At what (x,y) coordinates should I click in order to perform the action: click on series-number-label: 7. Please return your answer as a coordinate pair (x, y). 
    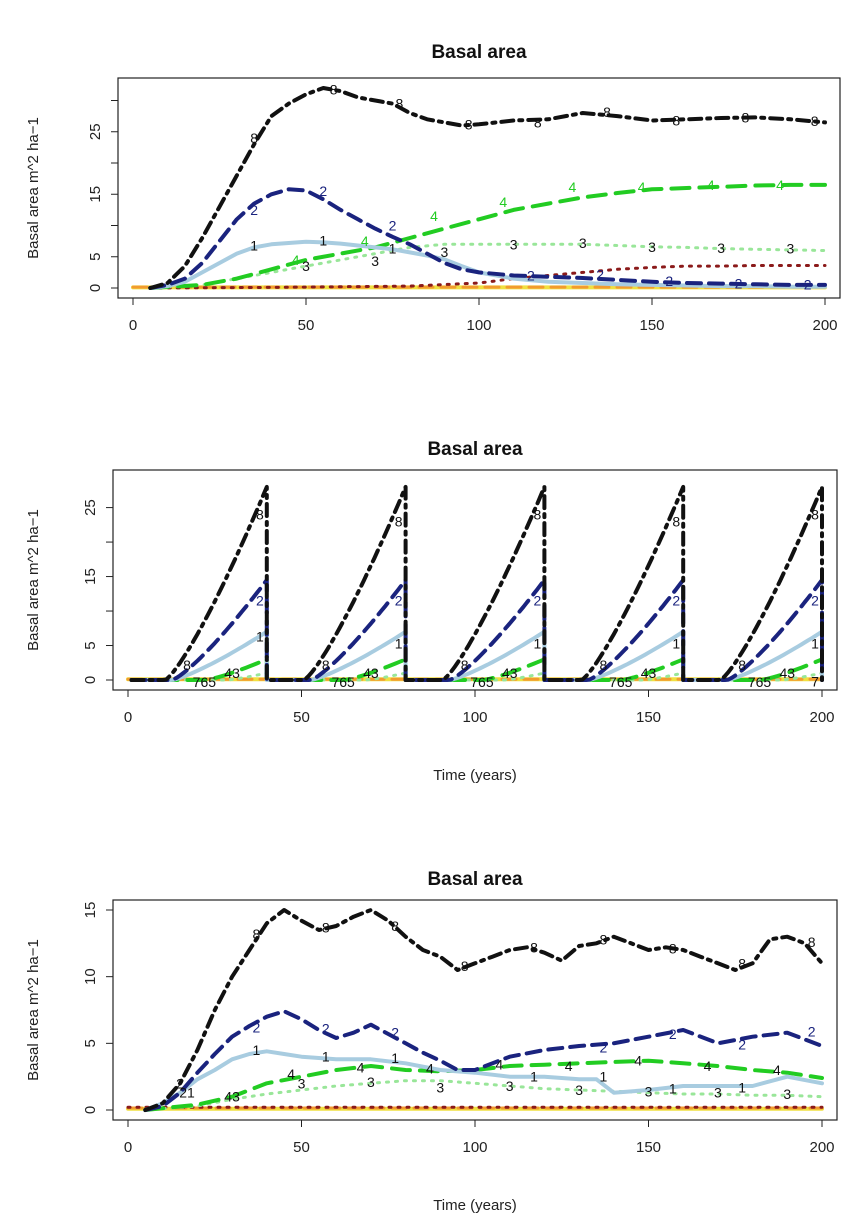
    Looking at the image, I should click on (815, 681).